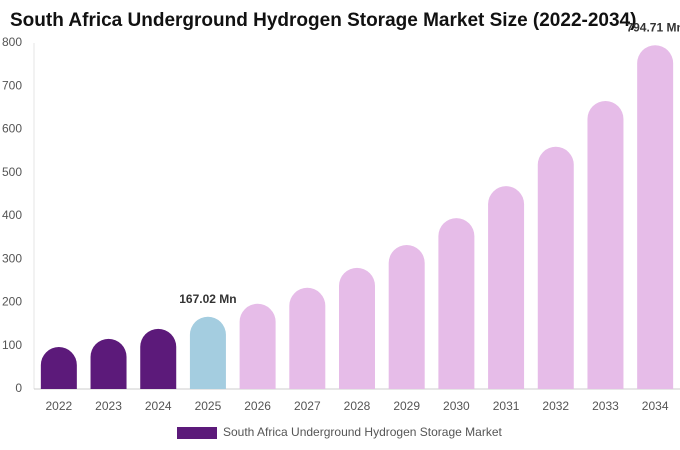 This screenshot has height=450, width=680. Describe the element at coordinates (605, 406) in the screenshot. I see `x-tick-label: 2033` at that location.